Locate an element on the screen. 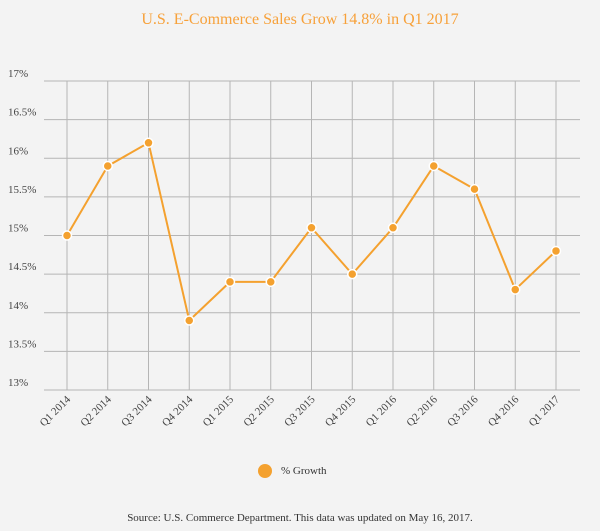 This screenshot has width=600, height=531. x-tick-label: Q3 2015 is located at coordinates (300, 411).